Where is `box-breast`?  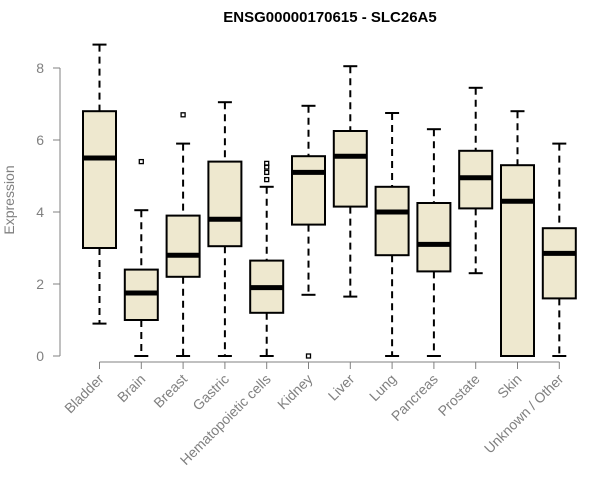 box-breast is located at coordinates (183, 234).